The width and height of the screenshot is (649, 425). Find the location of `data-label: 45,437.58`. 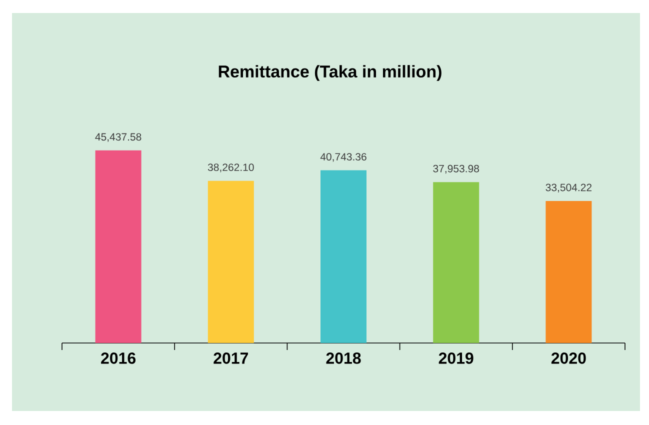

data-label: 45,437.58 is located at coordinates (118, 137).